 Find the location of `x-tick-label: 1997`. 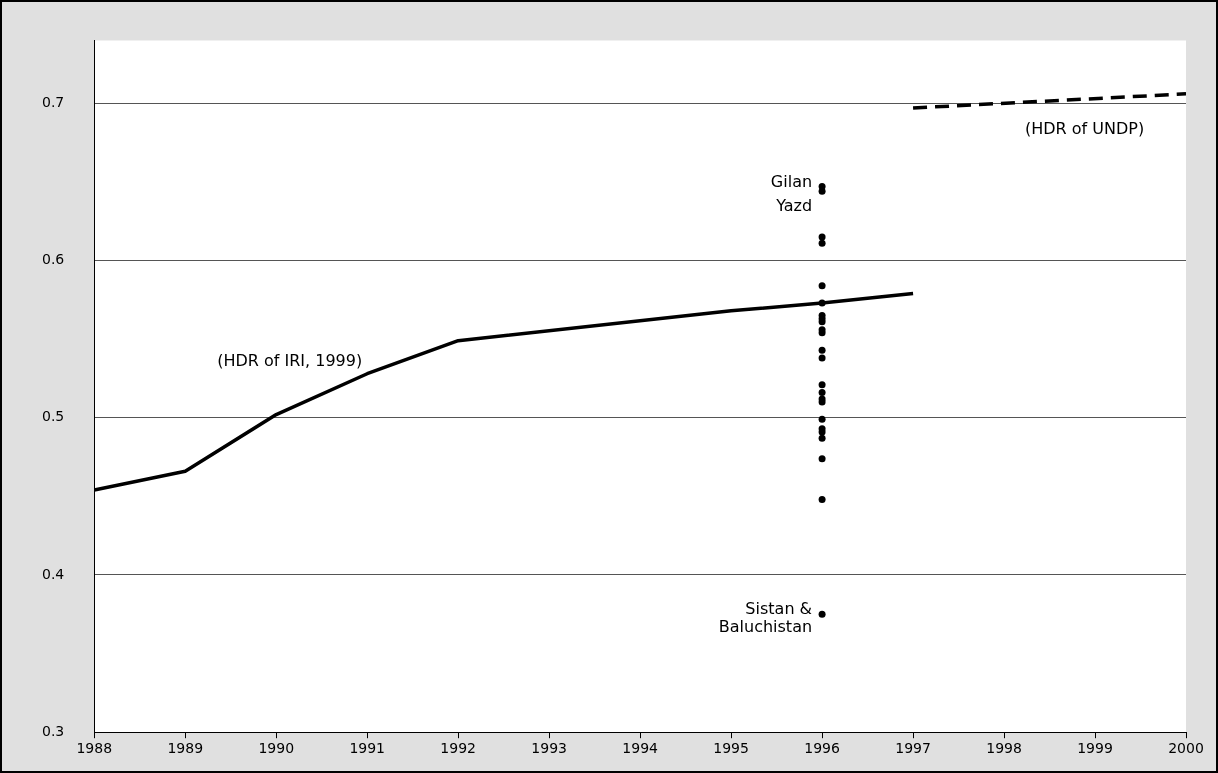

x-tick-label: 1997 is located at coordinates (913, 748).